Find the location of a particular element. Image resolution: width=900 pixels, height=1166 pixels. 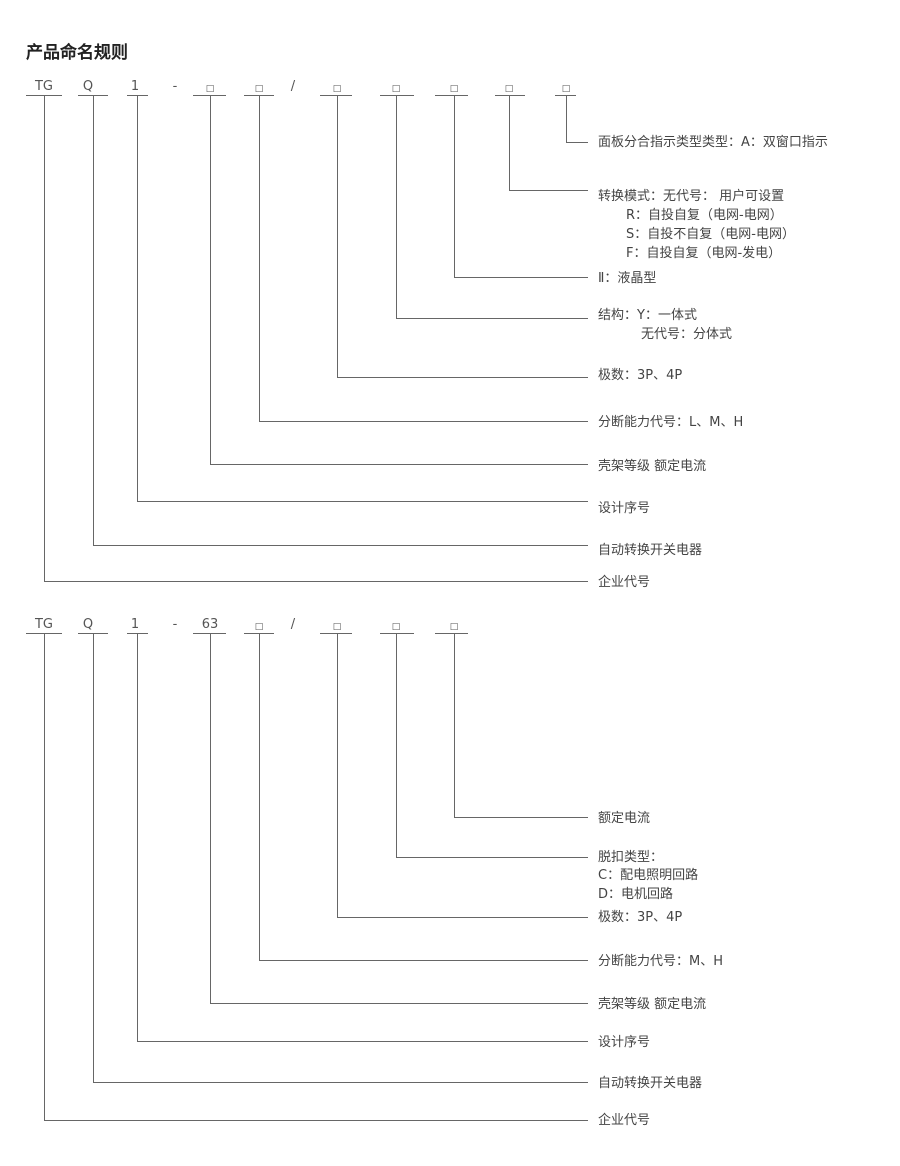

label-transfer-mode-s: S：自投不自复（电网-电网） is located at coordinates (710, 234).